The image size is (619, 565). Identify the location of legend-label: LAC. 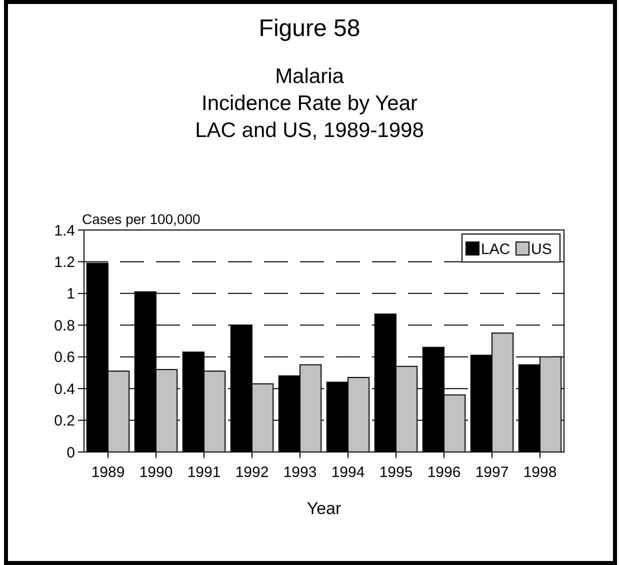
(495, 249).